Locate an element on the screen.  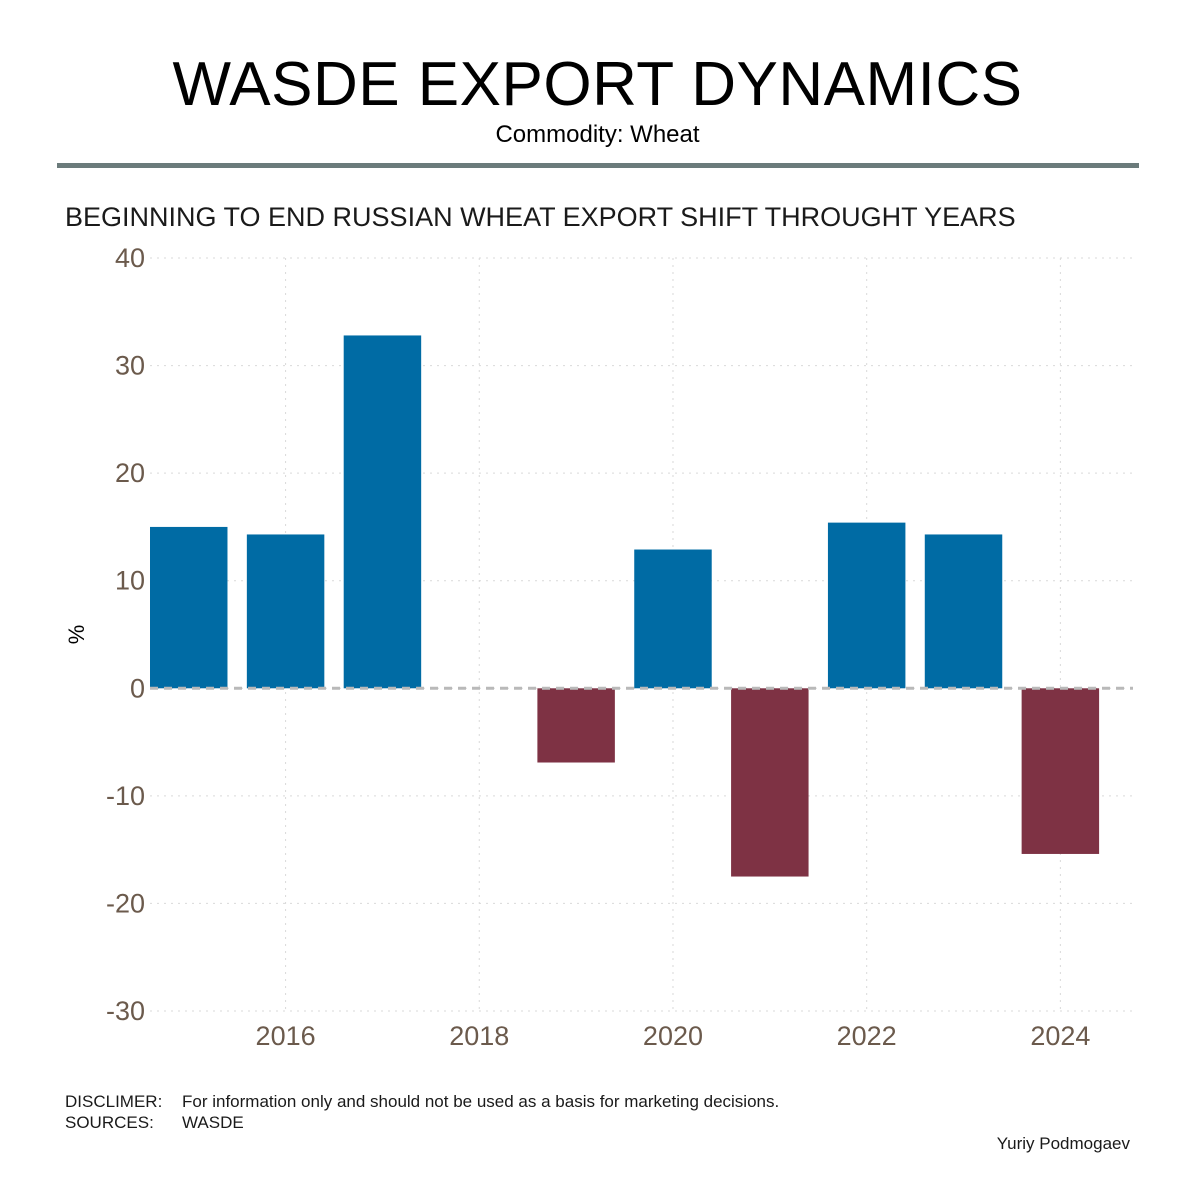
x-tick-labels: 2016 2018 2020 2022 2024 is located at coordinates (673, 1036).